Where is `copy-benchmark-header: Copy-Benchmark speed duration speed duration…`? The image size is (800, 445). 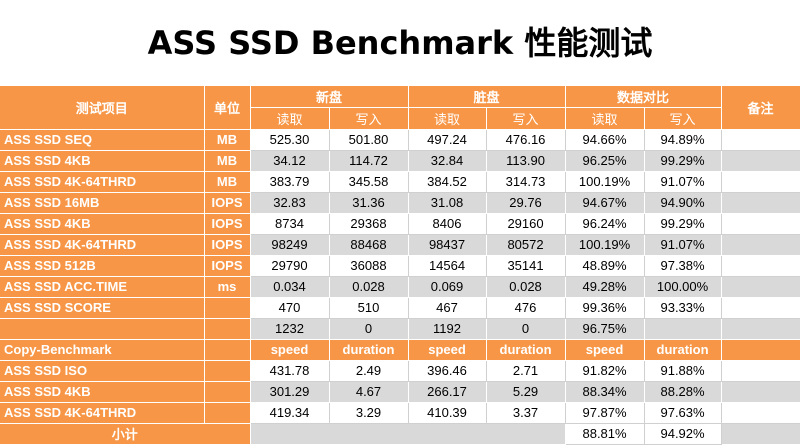 copy-benchmark-header: Copy-Benchmark speed duration speed duration… is located at coordinates (400, 350).